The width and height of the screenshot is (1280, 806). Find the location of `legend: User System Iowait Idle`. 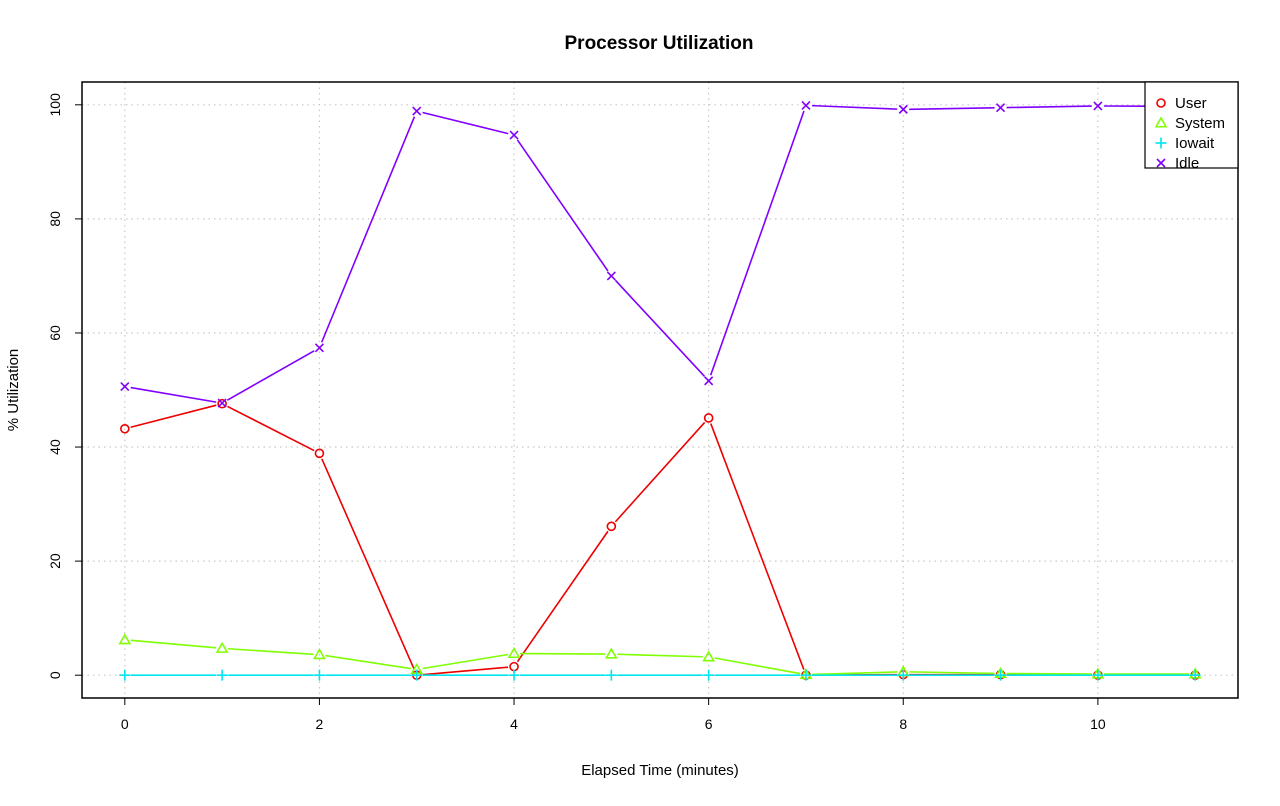

legend: User System Iowait Idle is located at coordinates (1191, 126).